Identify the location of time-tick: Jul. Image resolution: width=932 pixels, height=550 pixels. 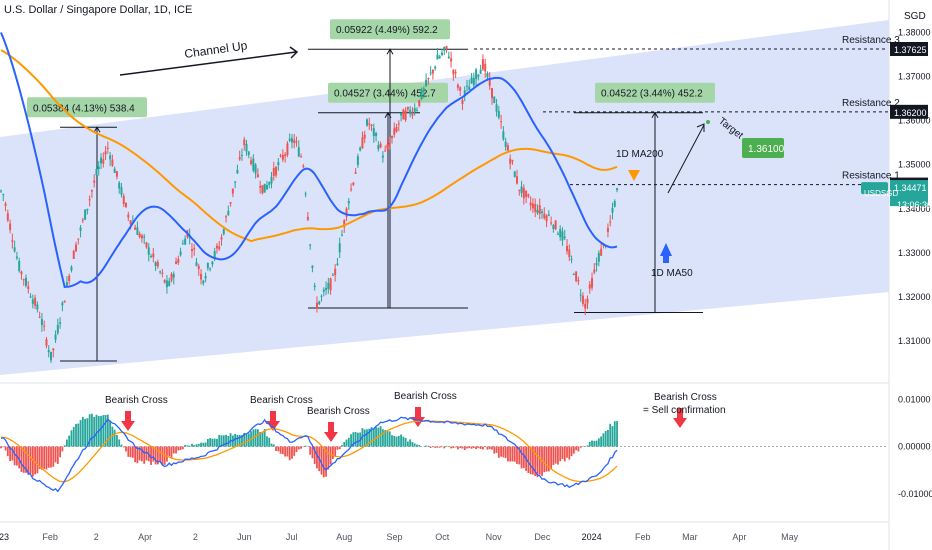
(292, 537).